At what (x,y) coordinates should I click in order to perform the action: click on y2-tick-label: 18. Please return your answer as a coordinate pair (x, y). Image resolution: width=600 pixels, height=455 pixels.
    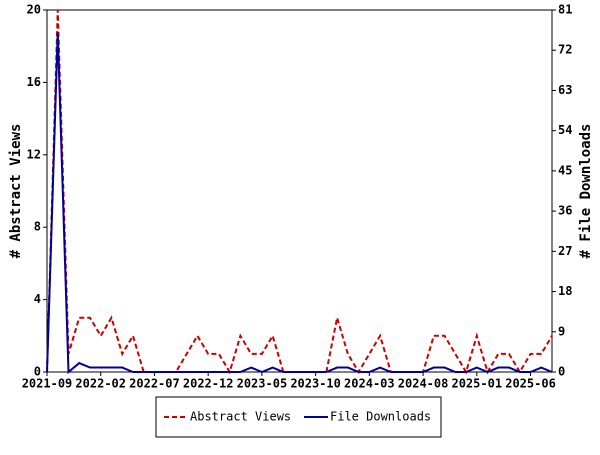
    Looking at the image, I should click on (565, 291).